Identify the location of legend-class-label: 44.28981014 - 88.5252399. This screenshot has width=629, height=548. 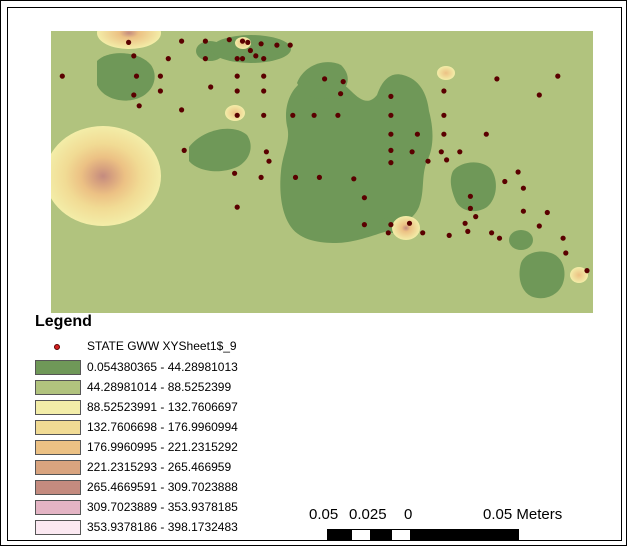
(159, 387).